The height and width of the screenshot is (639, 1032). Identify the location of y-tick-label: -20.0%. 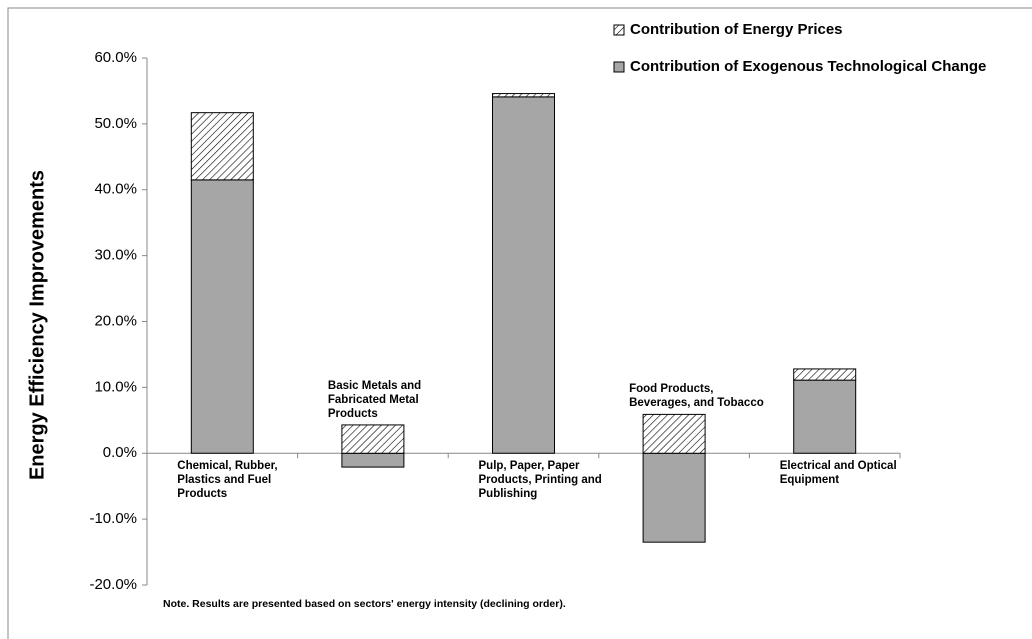
(113, 584).